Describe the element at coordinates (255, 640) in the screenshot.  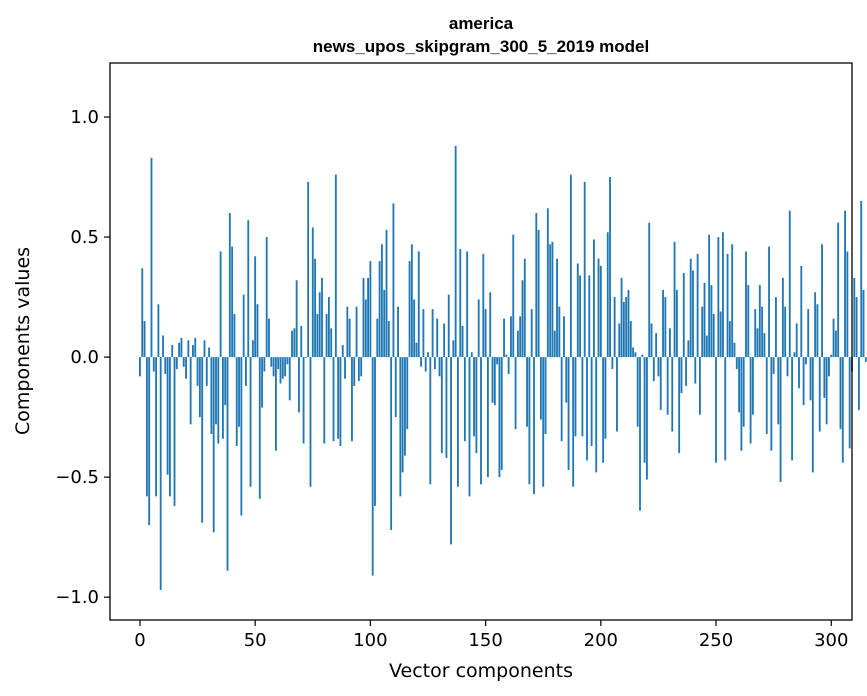
I see `x-tick-label: 50` at that location.